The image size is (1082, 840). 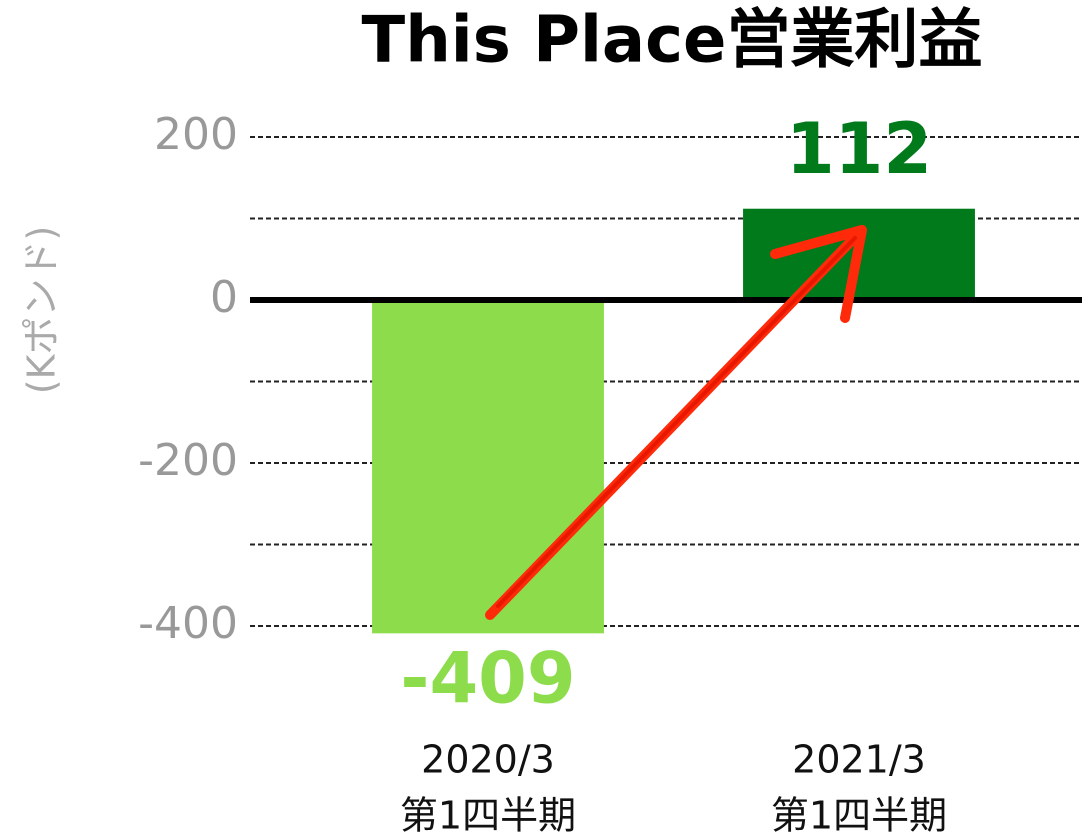 What do you see at coordinates (487, 678) in the screenshot?
I see `data-label: -409` at bounding box center [487, 678].